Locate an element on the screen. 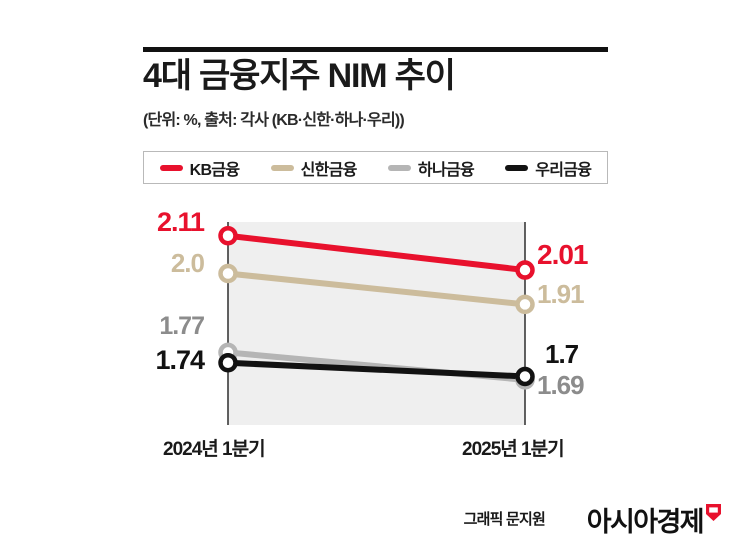  value-label-right-shinhan: 1.91 is located at coordinates (561, 294).